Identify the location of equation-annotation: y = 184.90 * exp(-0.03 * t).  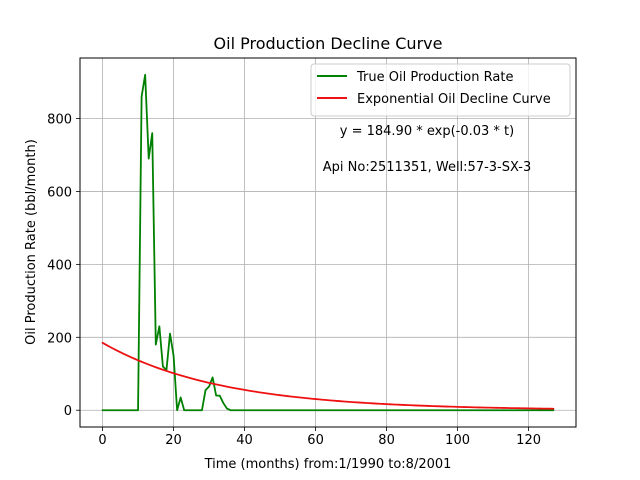
(427, 131).